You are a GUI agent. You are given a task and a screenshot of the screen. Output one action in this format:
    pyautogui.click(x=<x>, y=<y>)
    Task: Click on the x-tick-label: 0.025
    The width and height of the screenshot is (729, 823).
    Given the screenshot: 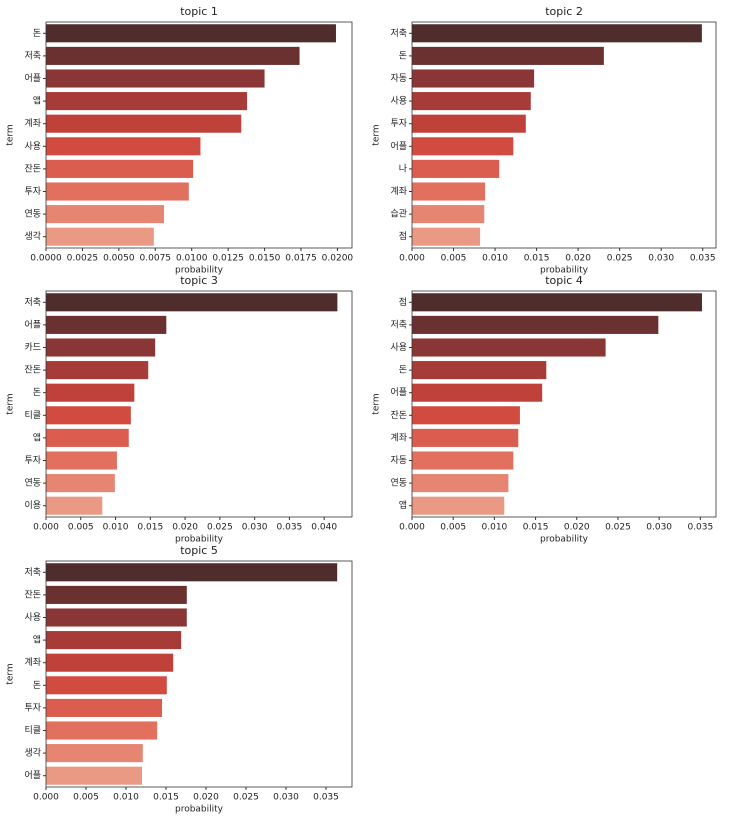 What is the action you would take?
    pyautogui.click(x=620, y=259)
    